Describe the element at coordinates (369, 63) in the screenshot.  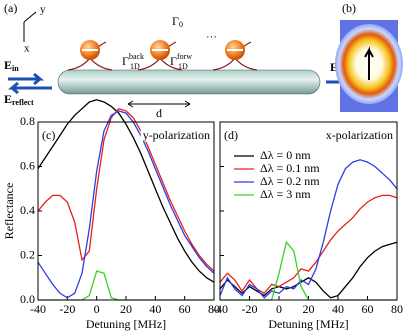
I see `polarization-arrow` at that location.